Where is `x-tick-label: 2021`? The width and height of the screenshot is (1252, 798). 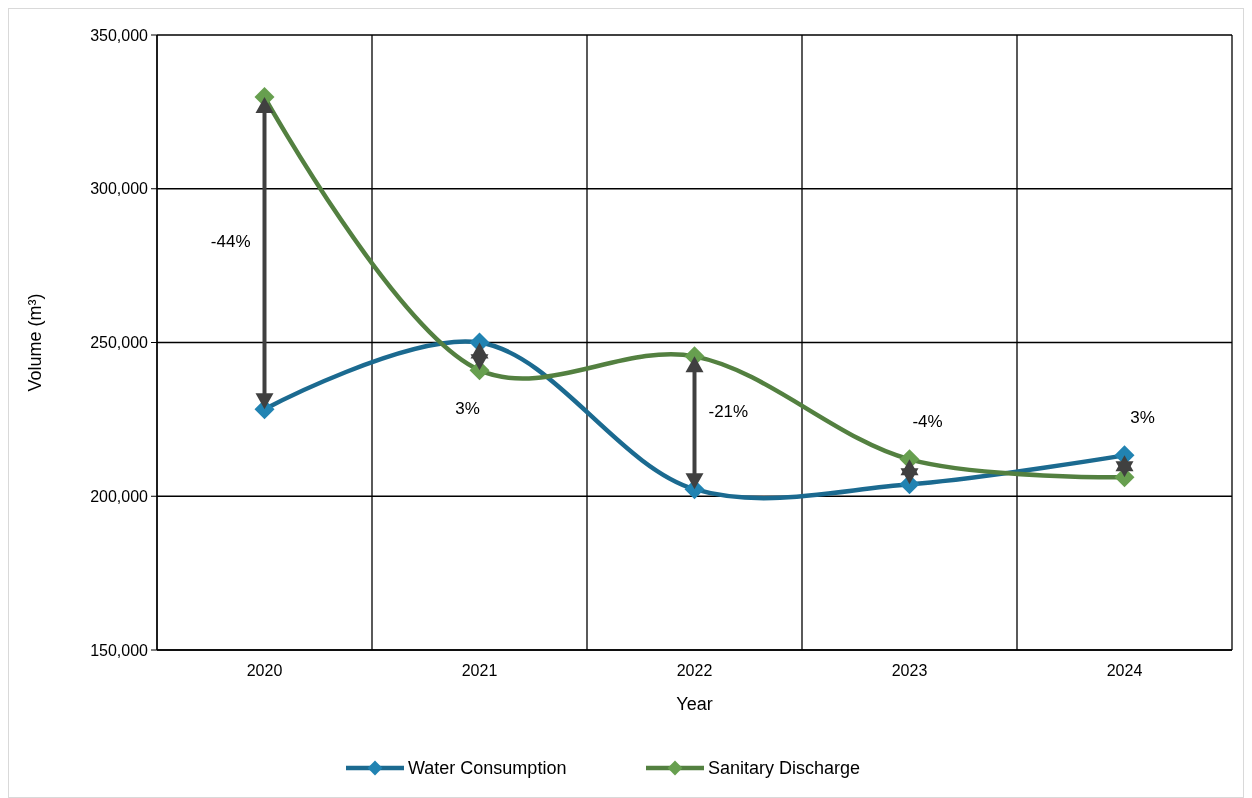
x-tick-label: 2021 is located at coordinates (479, 670).